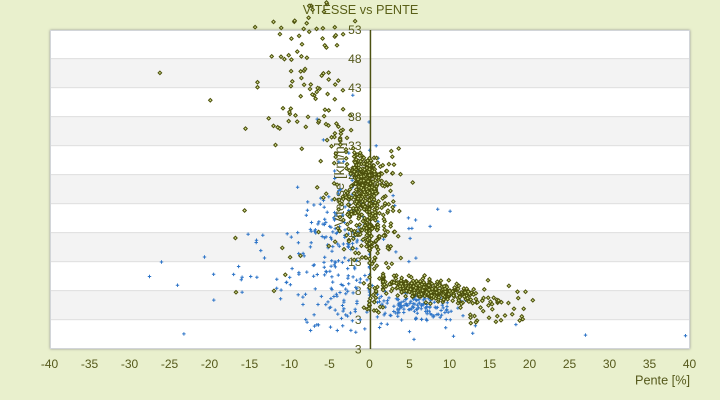 Image resolution: width=720 pixels, height=400 pixels. Describe the element at coordinates (650, 364) in the screenshot. I see `svg-text: 35` at that location.